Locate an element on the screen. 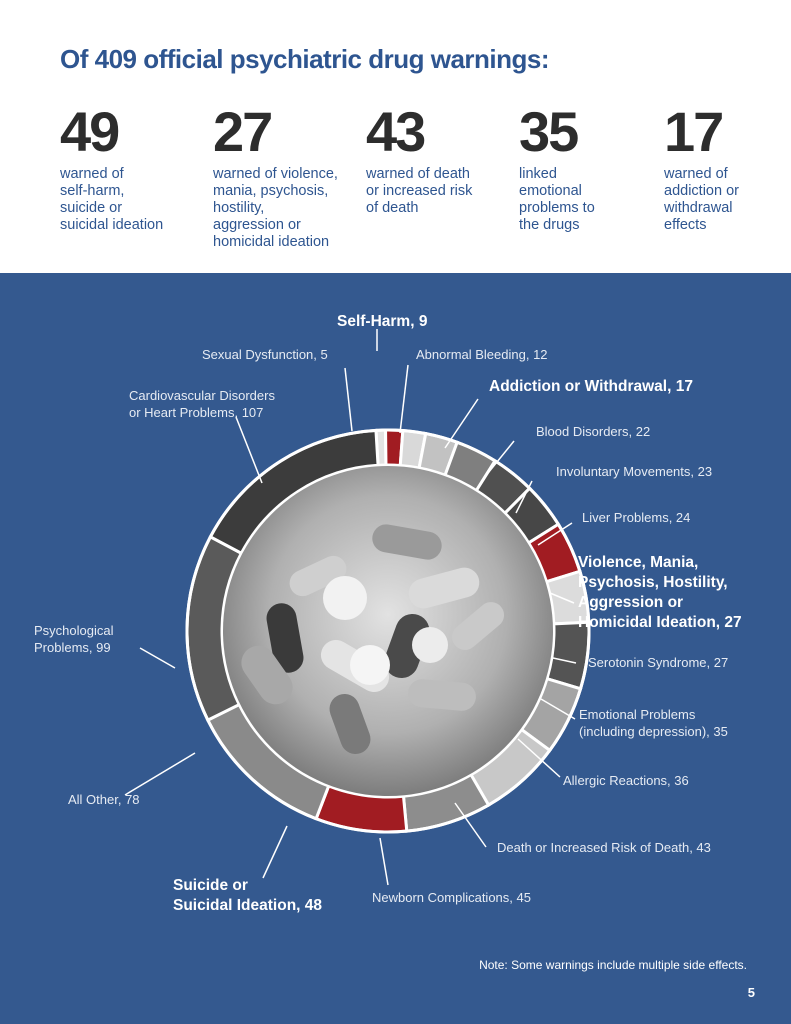 This screenshot has height=1024, width=791. label-allergic-reactions: Allergic Reactions, 36 is located at coordinates (626, 780).